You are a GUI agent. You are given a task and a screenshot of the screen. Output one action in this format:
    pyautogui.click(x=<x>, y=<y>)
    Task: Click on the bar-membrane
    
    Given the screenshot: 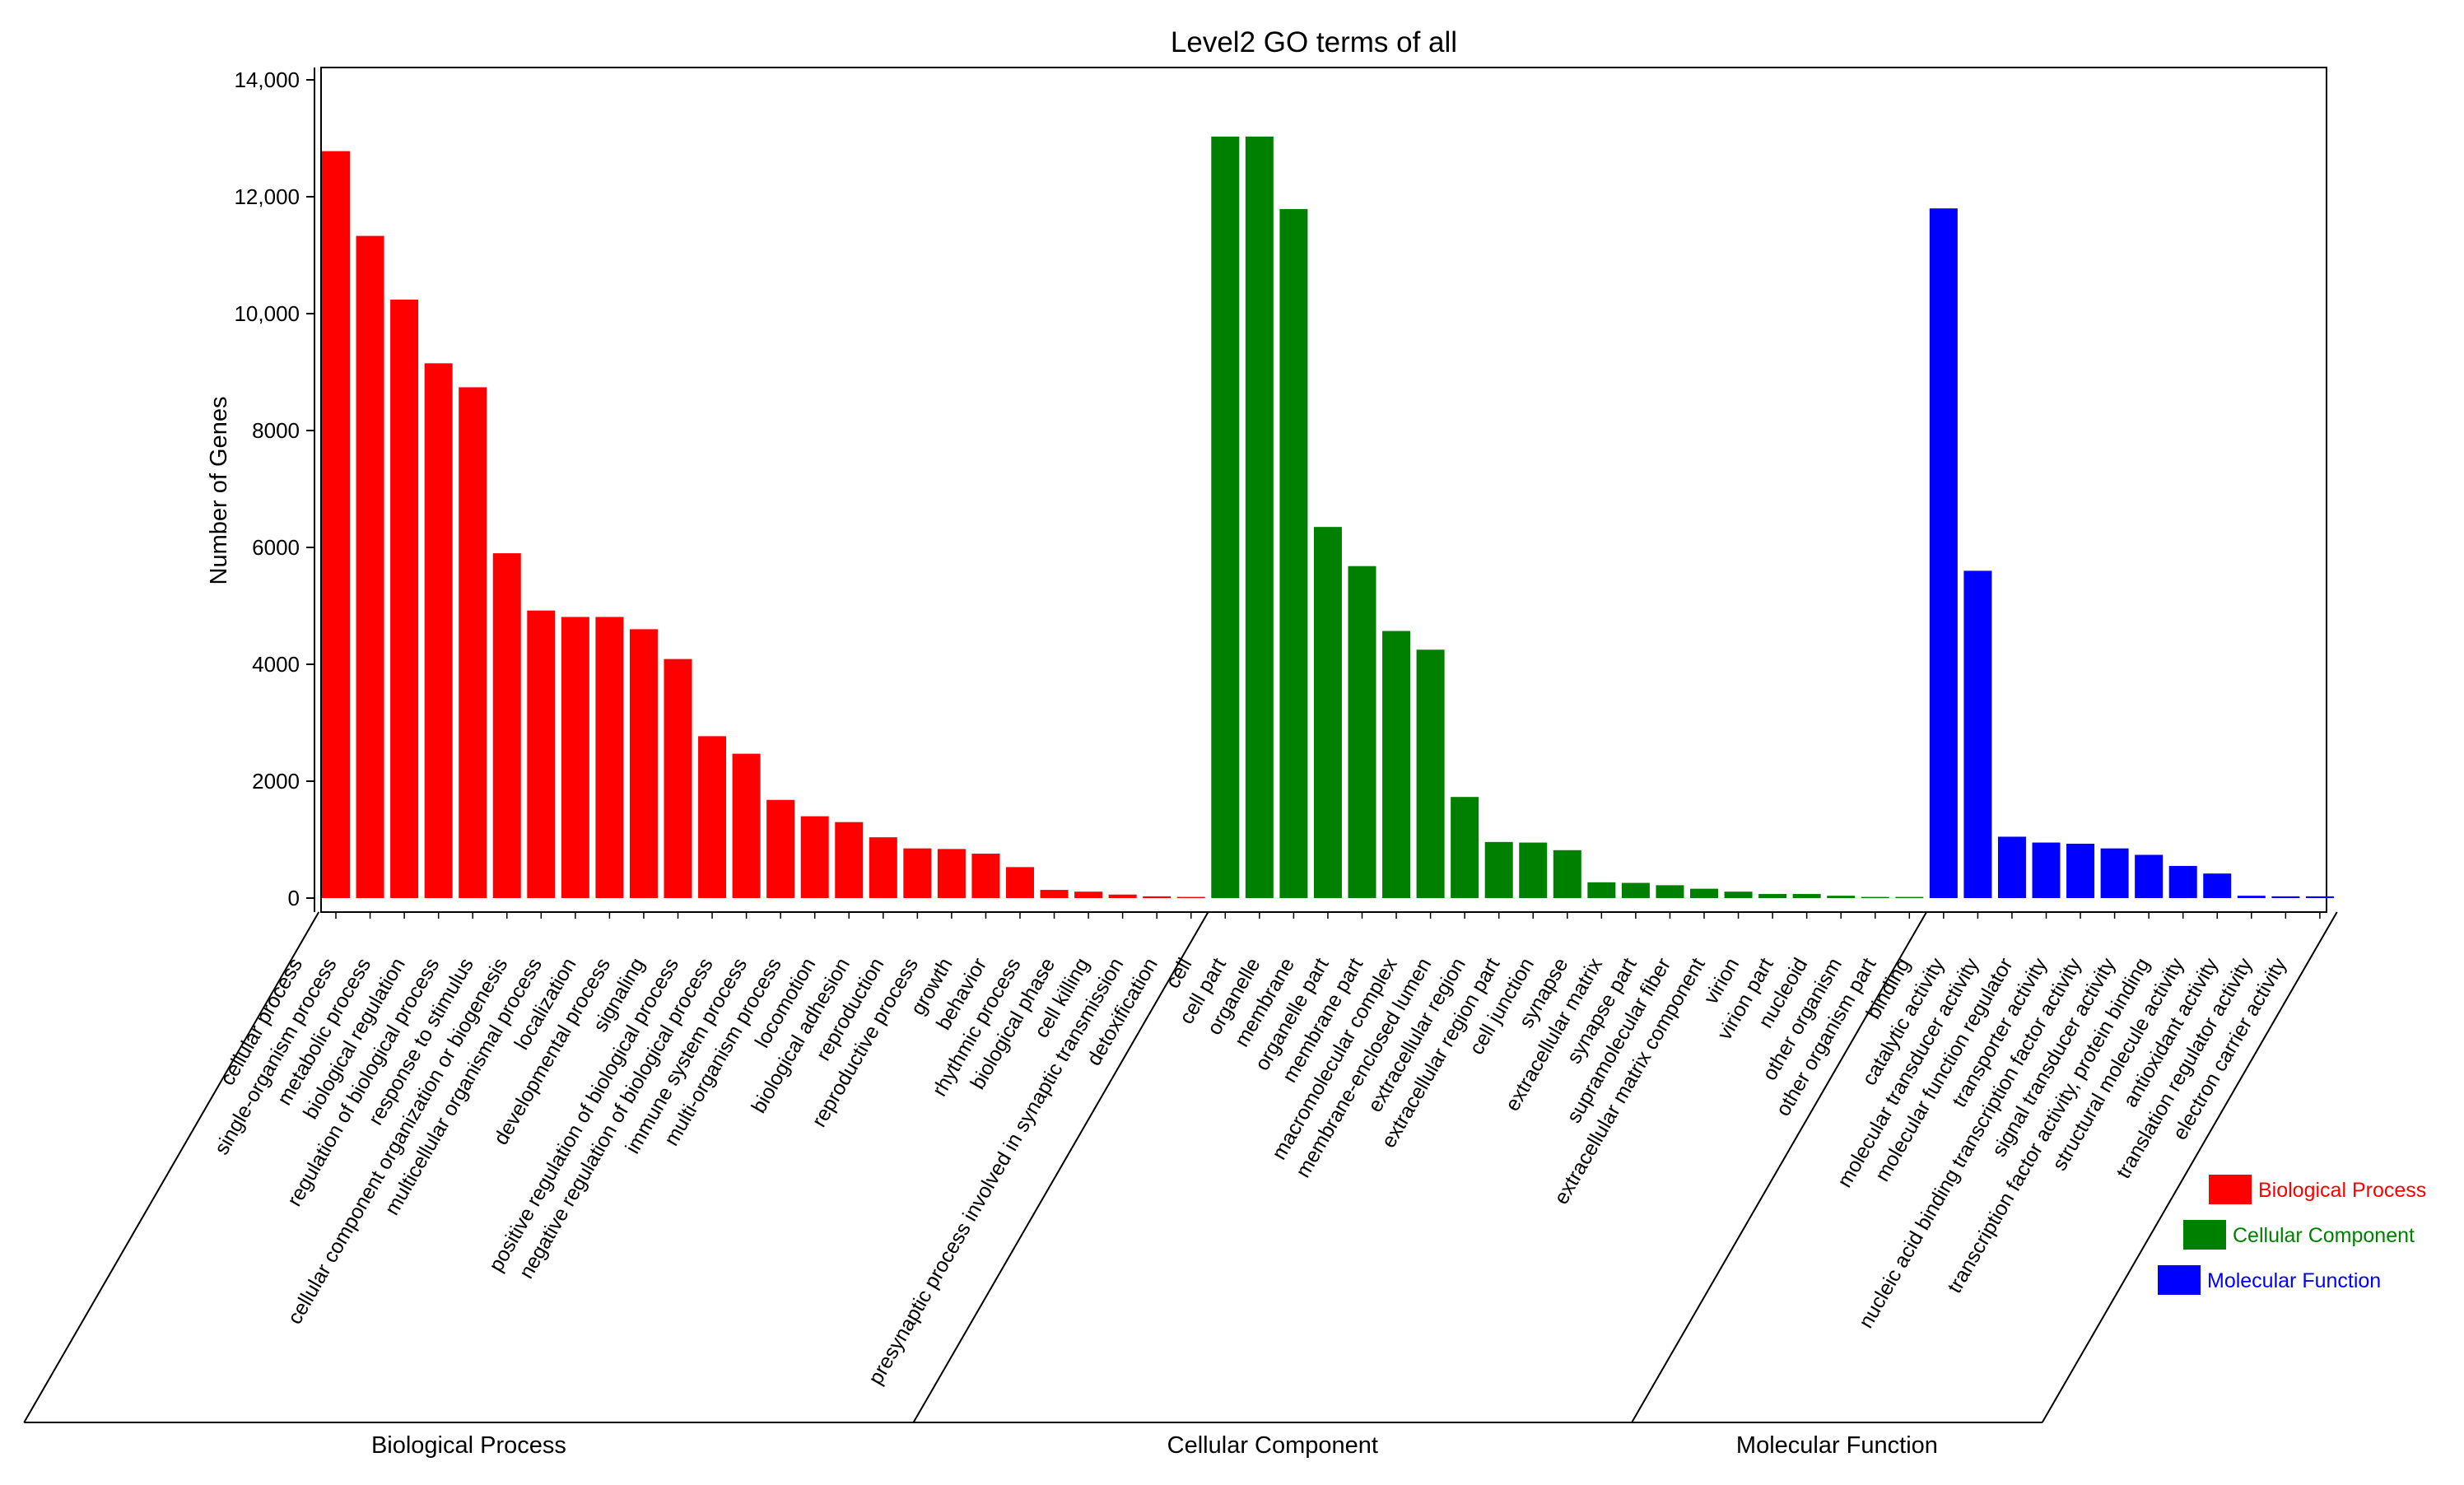 What is the action you would take?
    pyautogui.click(x=1327, y=712)
    